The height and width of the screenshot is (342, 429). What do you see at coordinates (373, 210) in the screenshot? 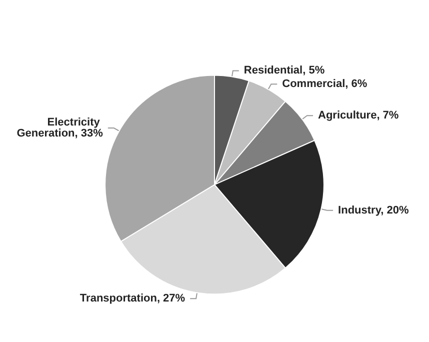
I see `slice-label: Industry, 20%` at bounding box center [373, 210].